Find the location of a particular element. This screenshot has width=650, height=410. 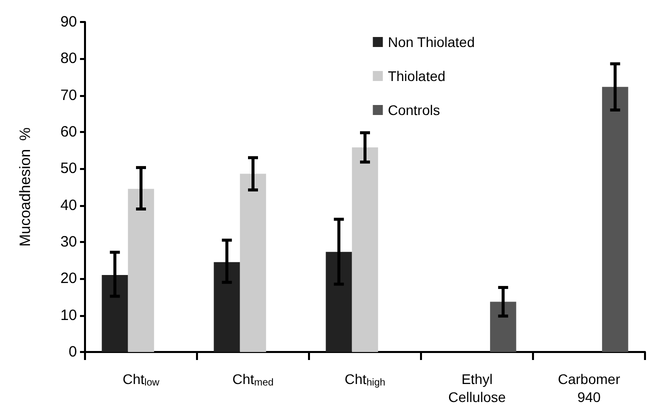

x-tick-label: Ethyl Cellulose is located at coordinates (477, 388).